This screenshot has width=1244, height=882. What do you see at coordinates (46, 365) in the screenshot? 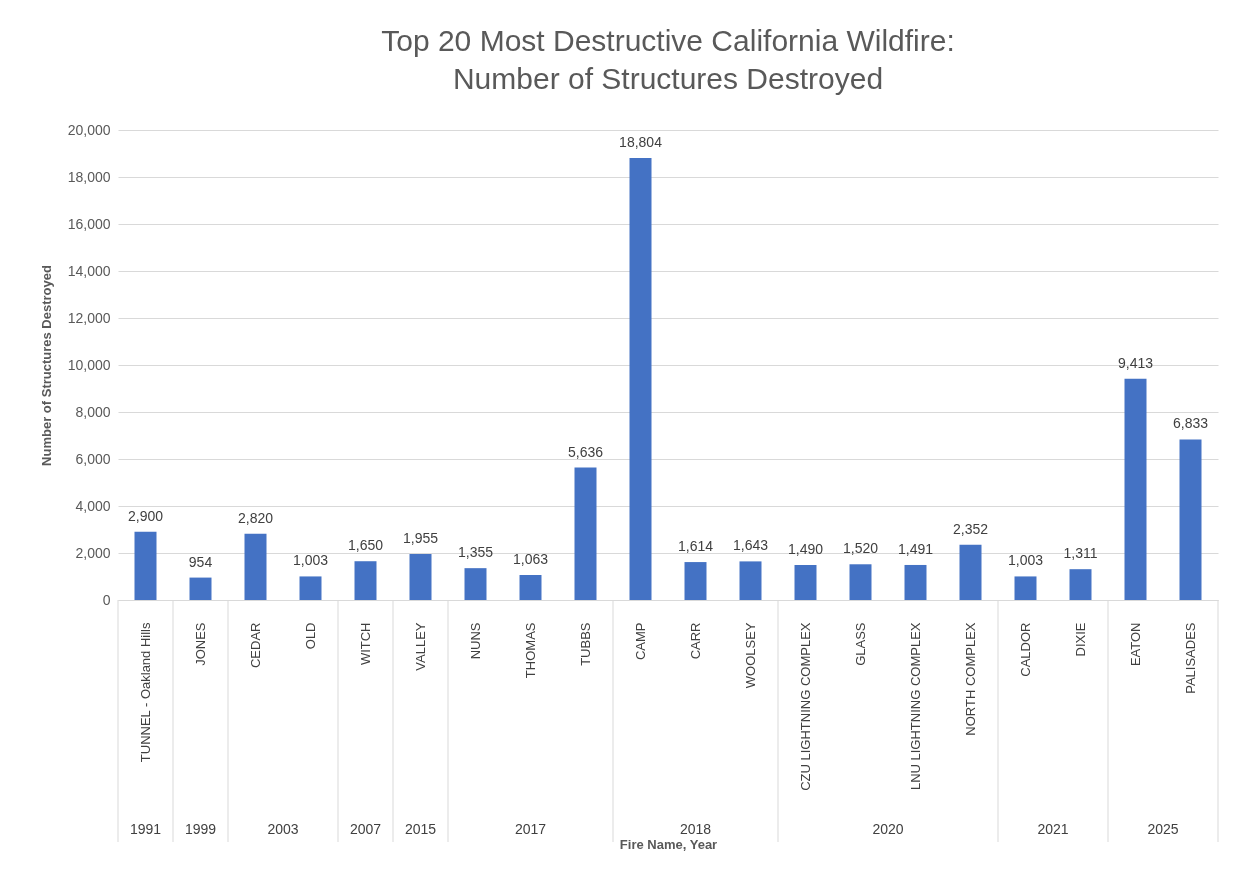
I see `y-axis-title: Number of Structures Destroyed` at bounding box center [46, 365].